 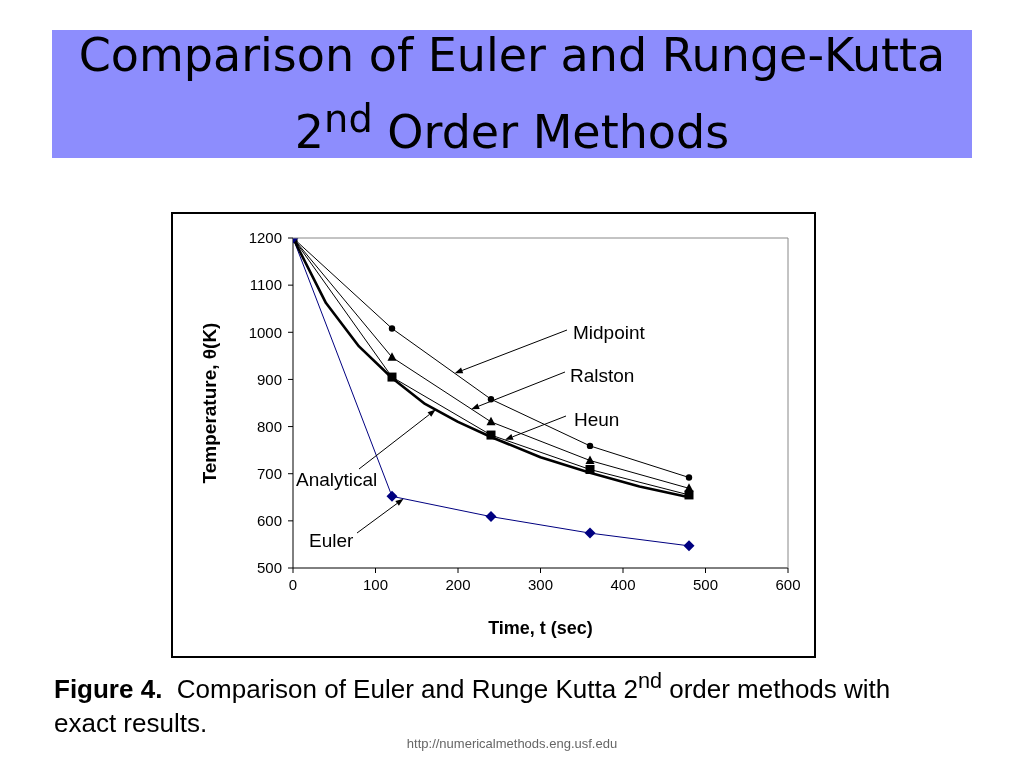 I want to click on text: Comparison of Euler and Runge Kutta 2$^{nd}$ order methods with, so click(x=533, y=686).